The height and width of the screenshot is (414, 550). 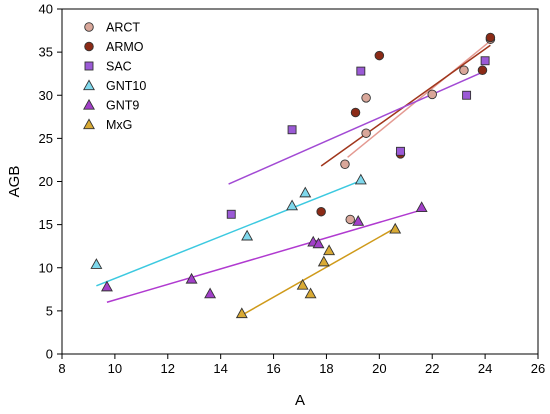 What do you see at coordinates (89, 46) in the screenshot?
I see `legend-marker-armo` at bounding box center [89, 46].